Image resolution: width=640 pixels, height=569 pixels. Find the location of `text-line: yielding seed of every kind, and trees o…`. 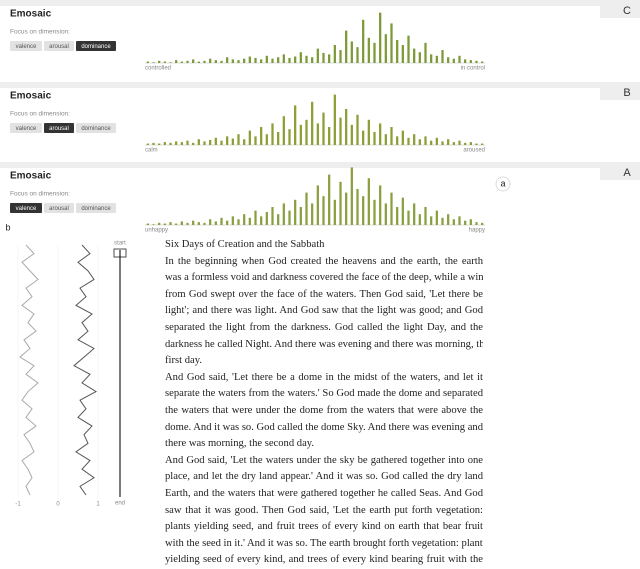

text-line: yielding seed of every kind, and trees o… is located at coordinates (324, 560).